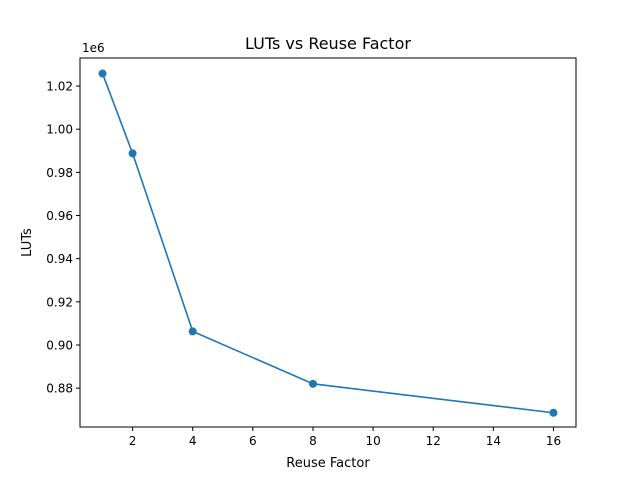 The height and width of the screenshot is (480, 640). What do you see at coordinates (345, 437) in the screenshot?
I see `x-axis-ticks: 2 4 6 8 10 12 14 16` at bounding box center [345, 437].